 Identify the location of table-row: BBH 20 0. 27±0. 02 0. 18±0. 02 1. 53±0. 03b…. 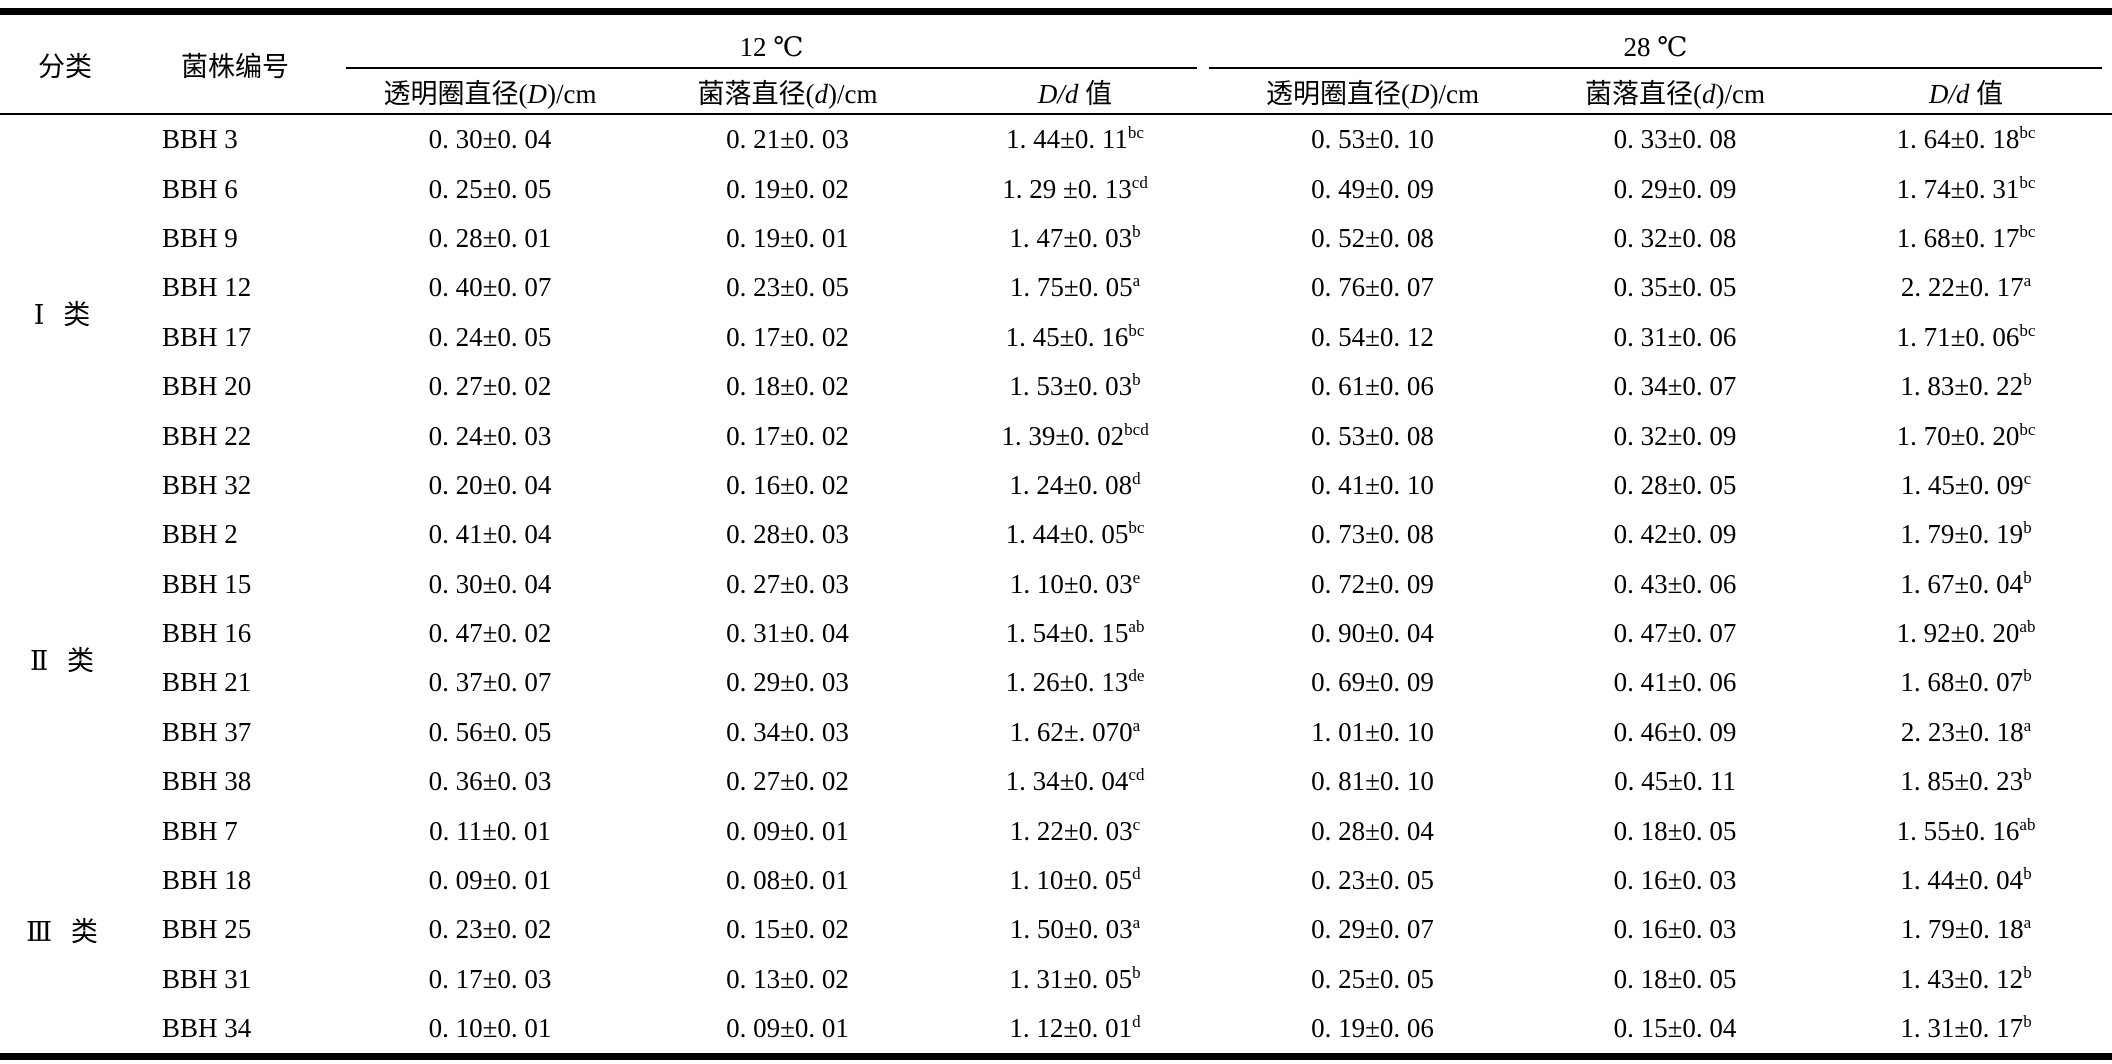
(1056, 386).